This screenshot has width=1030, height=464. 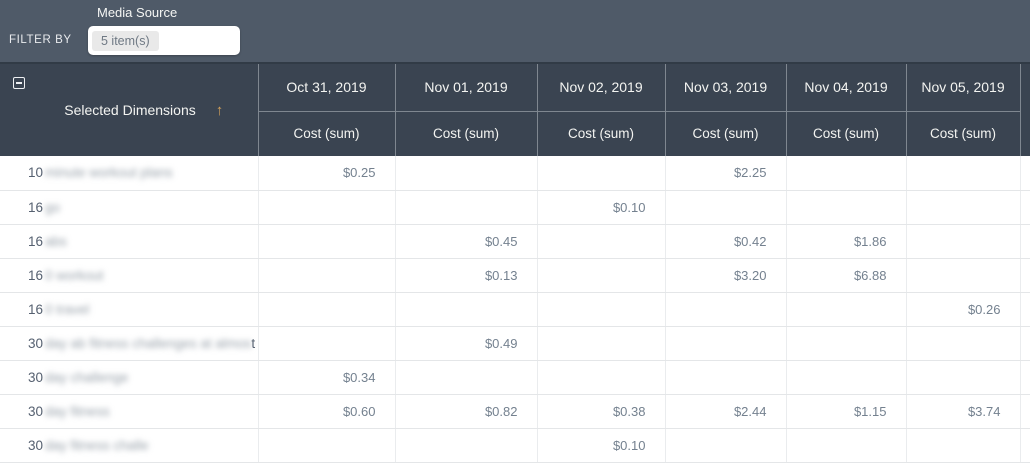 What do you see at coordinates (129, 445) in the screenshot?
I see `dimension-label-cell: 30 day fitness challe` at bounding box center [129, 445].